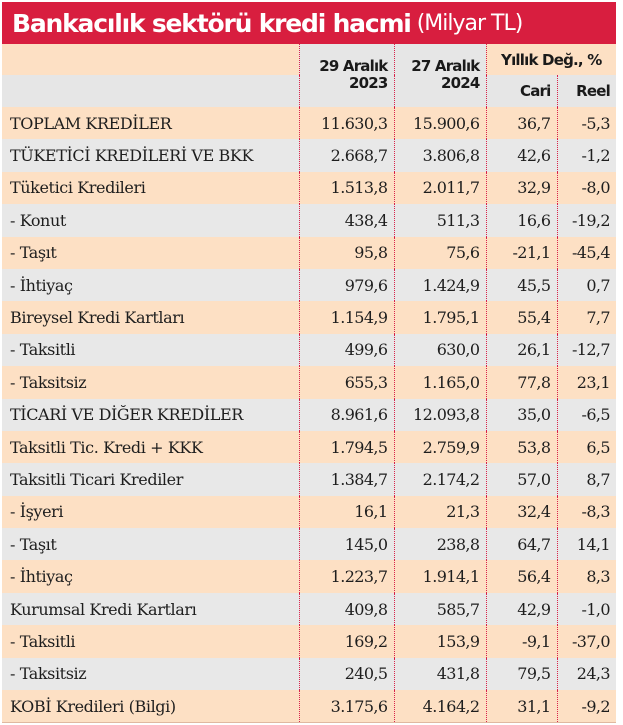 This screenshot has width=623, height=725. Describe the element at coordinates (586, 706) in the screenshot. I see `change-real: -9,2` at that location.